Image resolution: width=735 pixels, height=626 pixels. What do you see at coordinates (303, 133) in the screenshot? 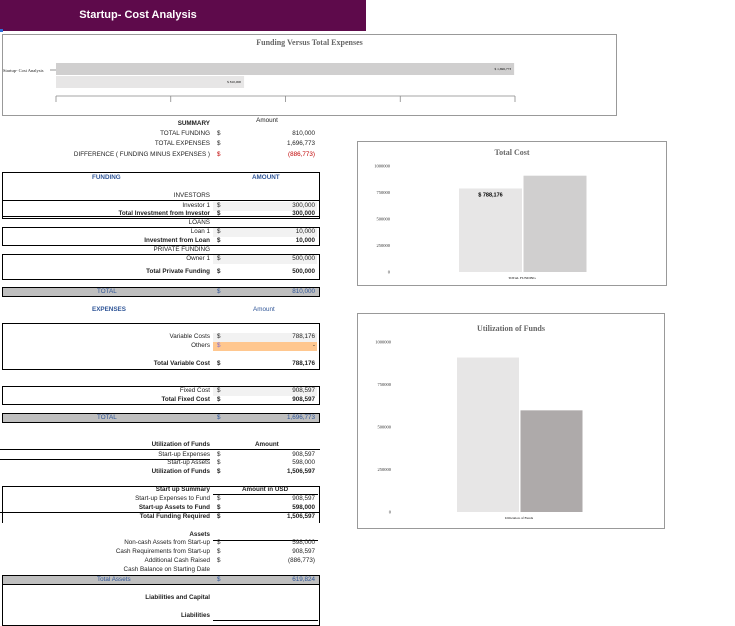
I see `amount-value: 810,000` at bounding box center [303, 133].